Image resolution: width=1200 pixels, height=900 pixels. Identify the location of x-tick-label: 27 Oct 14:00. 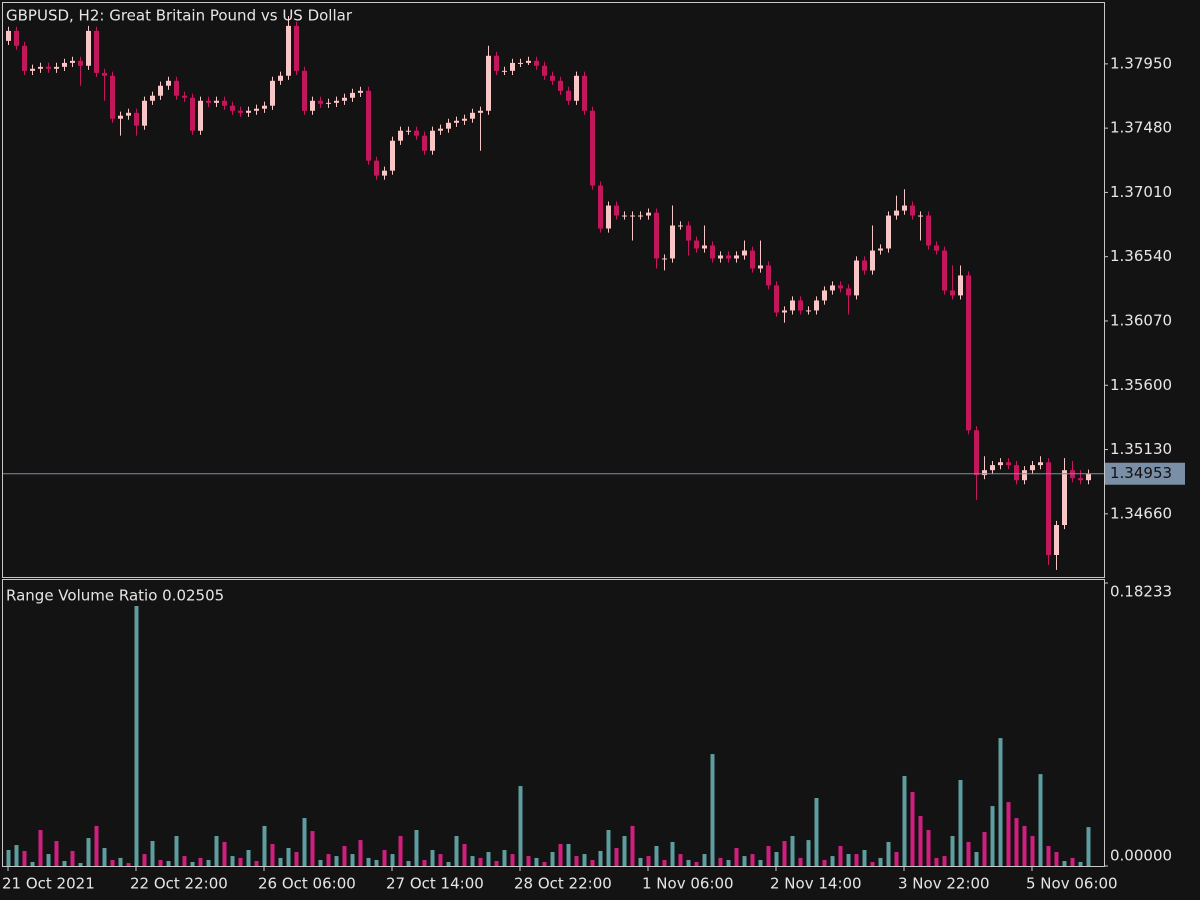
(435, 884).